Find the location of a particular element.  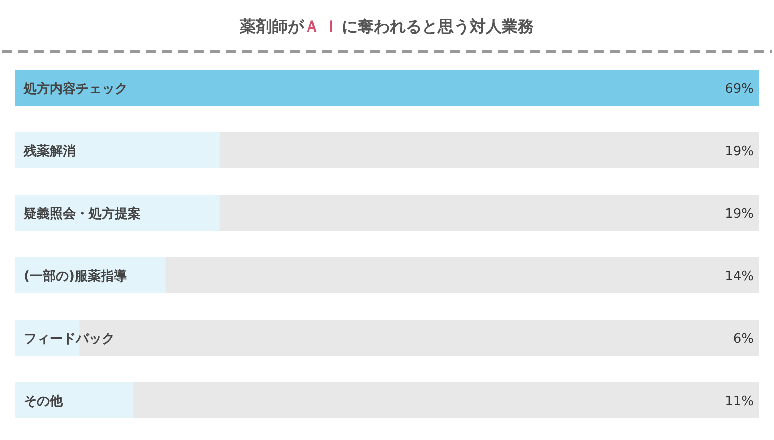

data-label: 6% is located at coordinates (743, 339).